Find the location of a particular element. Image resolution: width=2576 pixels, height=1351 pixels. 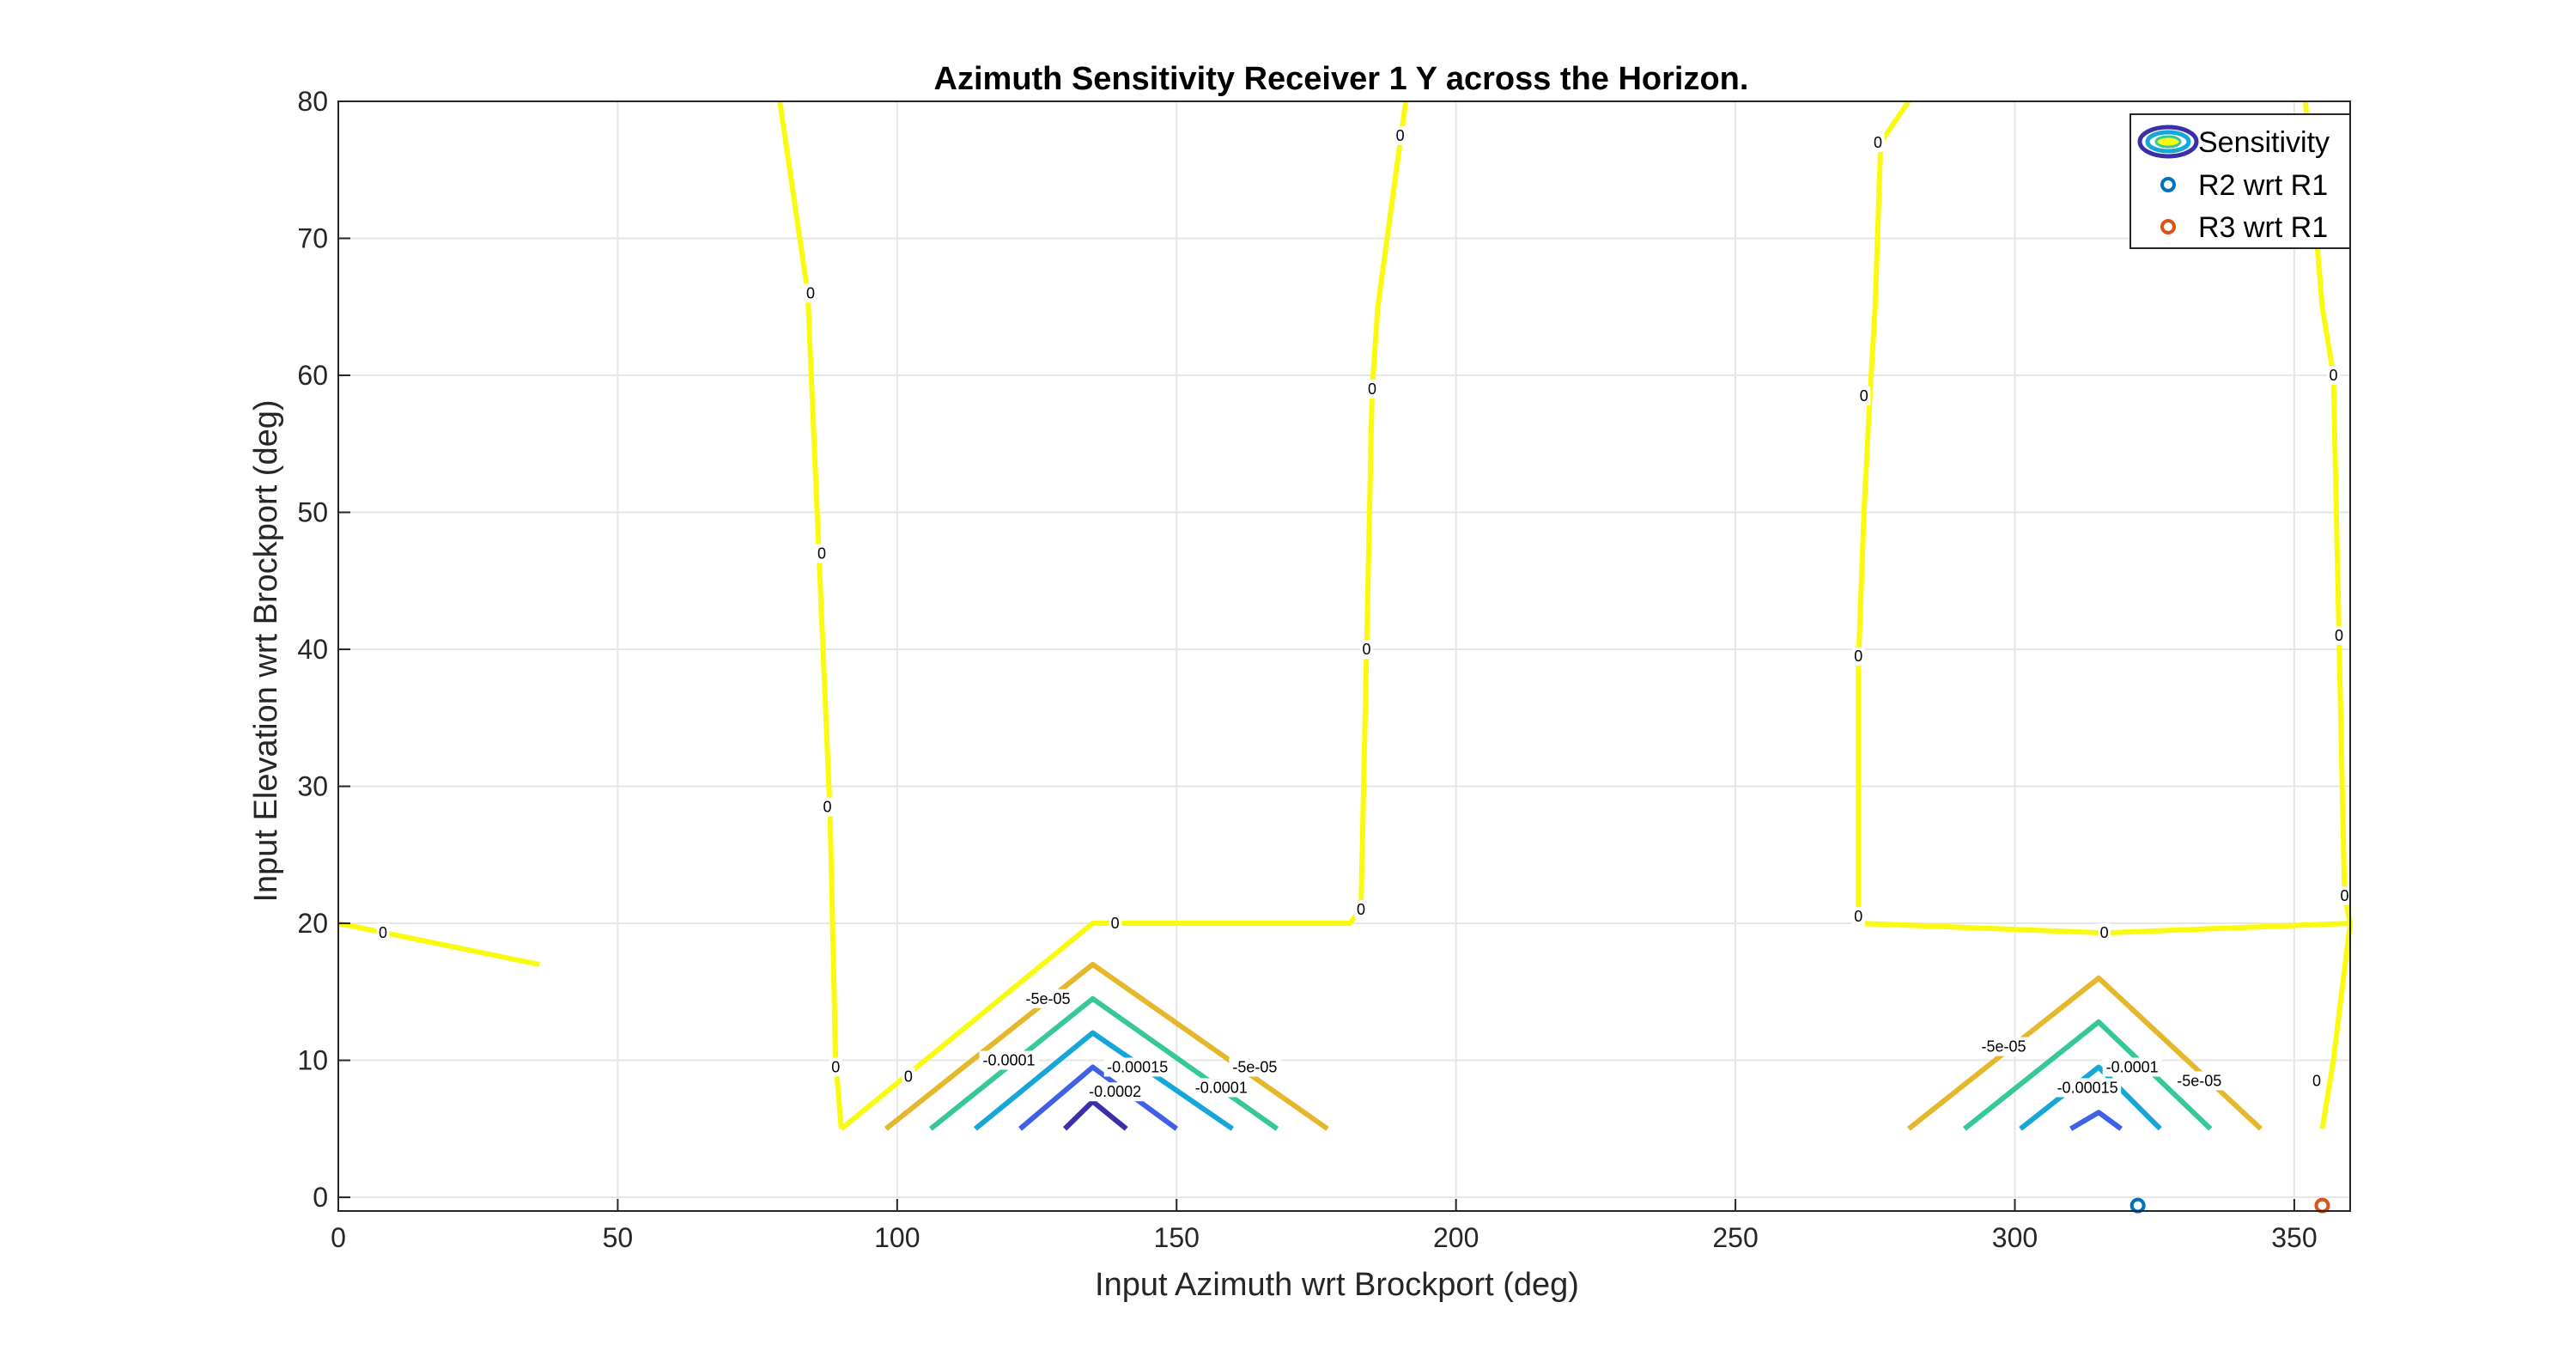

legend: Sensitivity R2 wrt R1 R3 wrt R1 is located at coordinates (2240, 181).